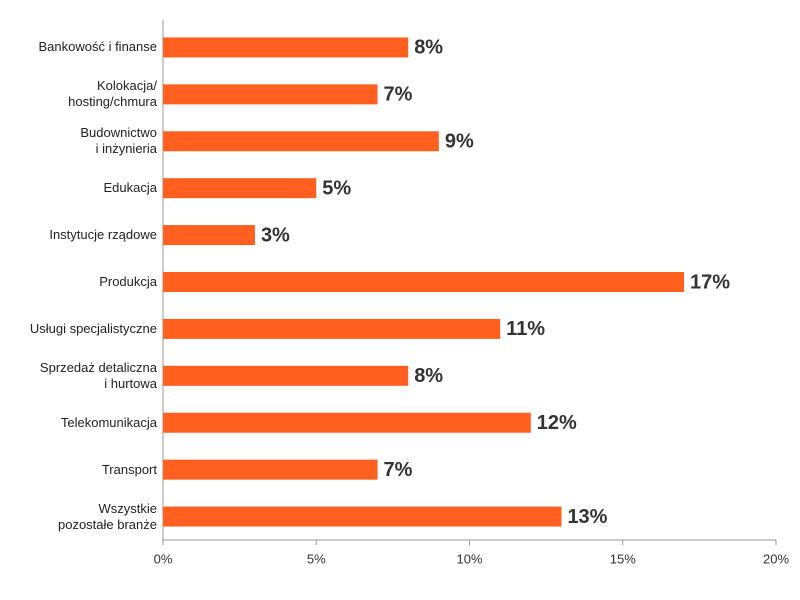  I want to click on value-label: 12%, so click(557, 423).